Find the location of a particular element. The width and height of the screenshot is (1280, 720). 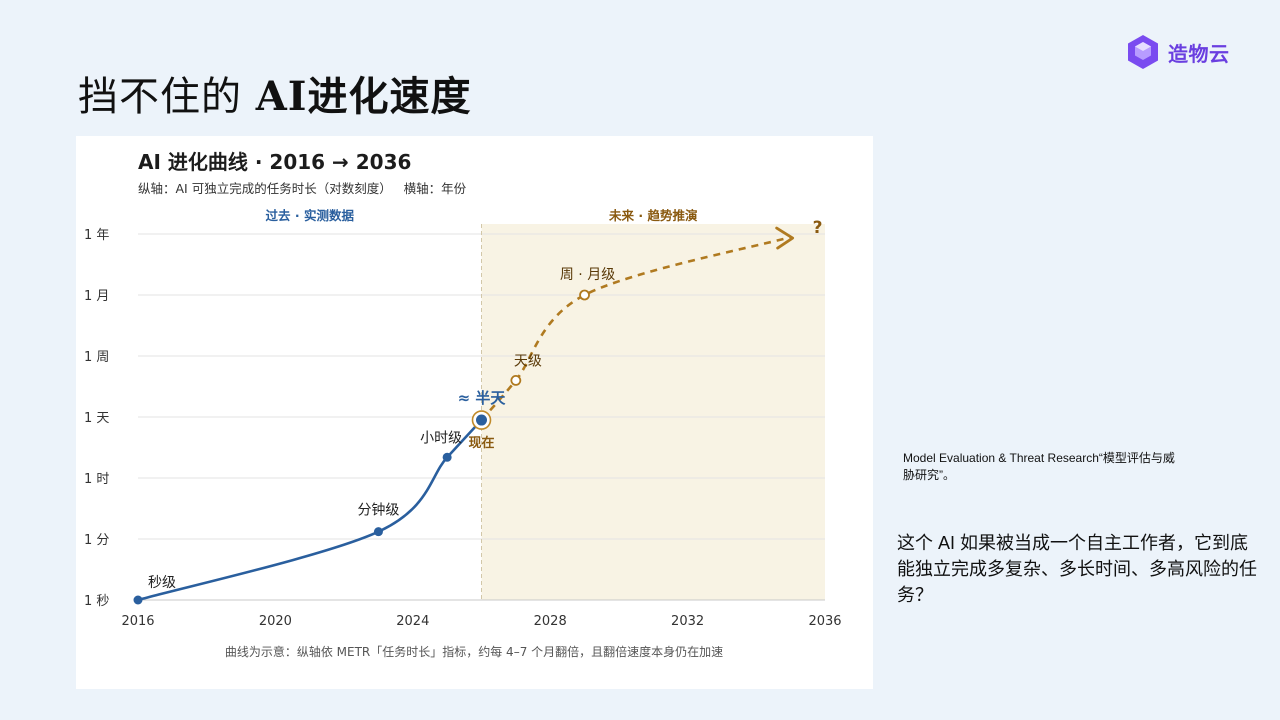

slide-title: 挡不住的 AI进化速度 is located at coordinates (274, 93).